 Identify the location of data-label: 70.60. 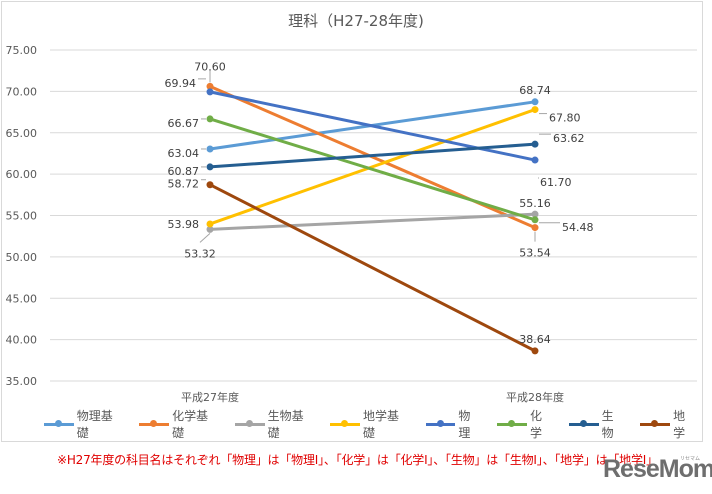
(210, 66).